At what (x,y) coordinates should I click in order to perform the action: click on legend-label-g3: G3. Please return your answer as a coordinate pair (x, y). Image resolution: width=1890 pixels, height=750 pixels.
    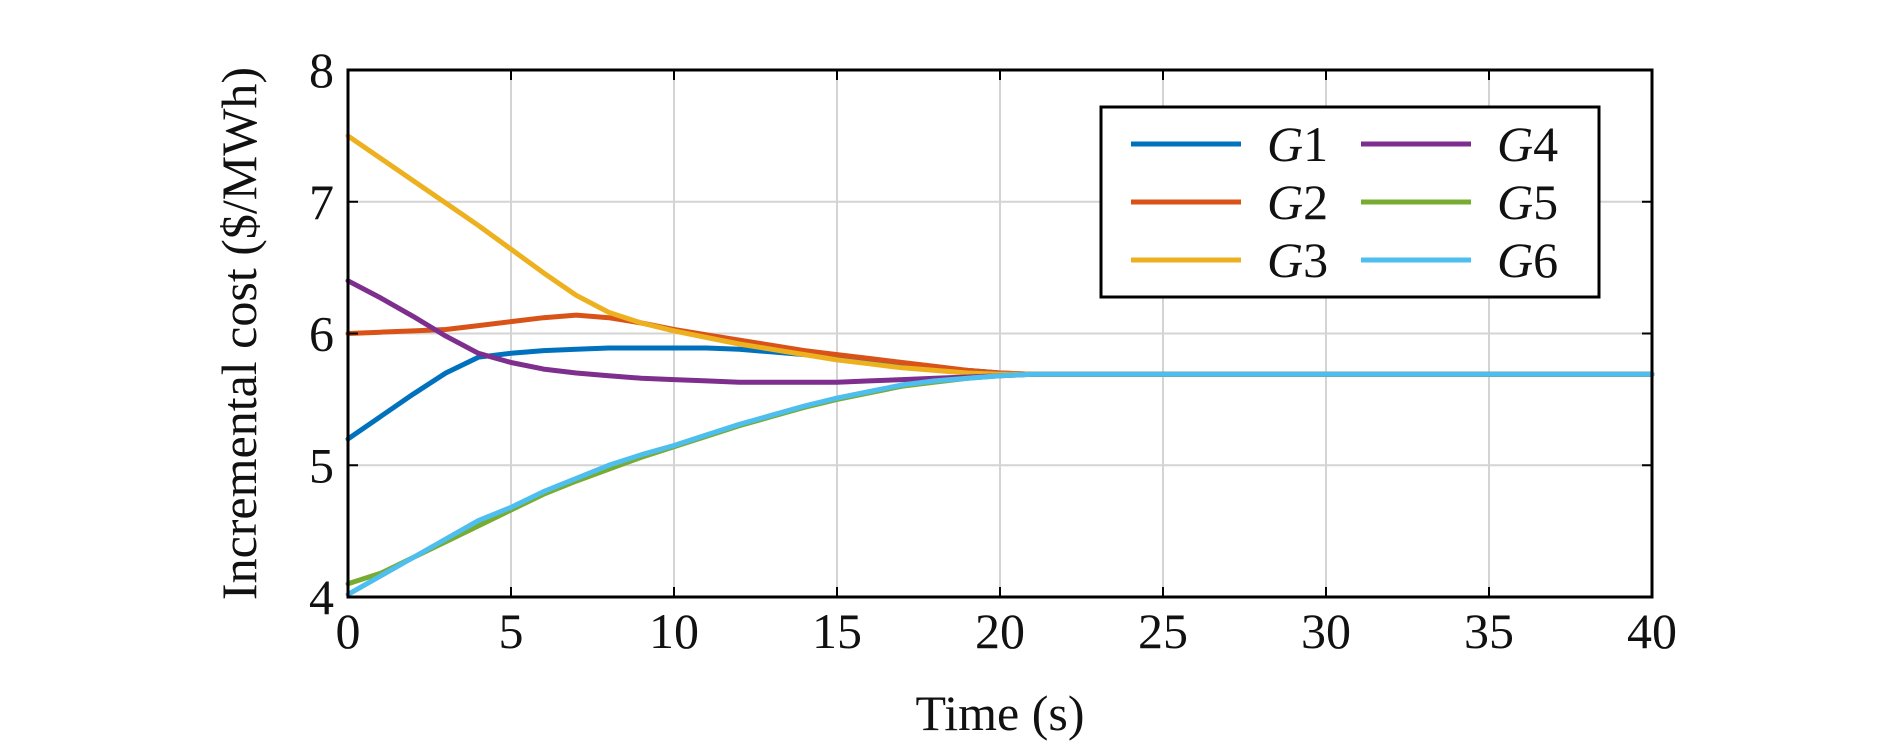
    Looking at the image, I should click on (1297, 260).